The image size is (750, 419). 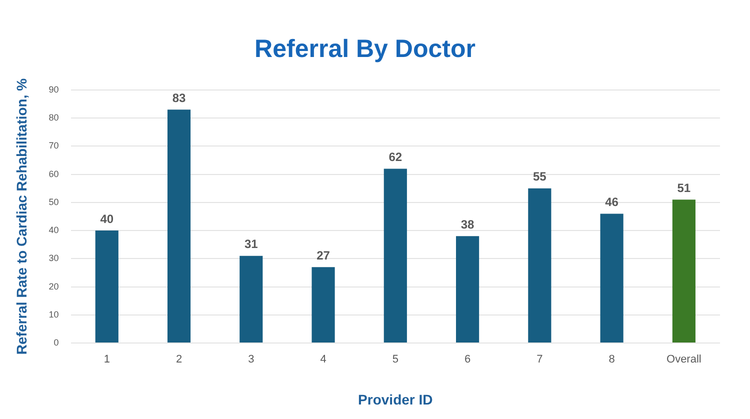 What do you see at coordinates (684, 360) in the screenshot?
I see `x-tick-label: Overall` at bounding box center [684, 360].